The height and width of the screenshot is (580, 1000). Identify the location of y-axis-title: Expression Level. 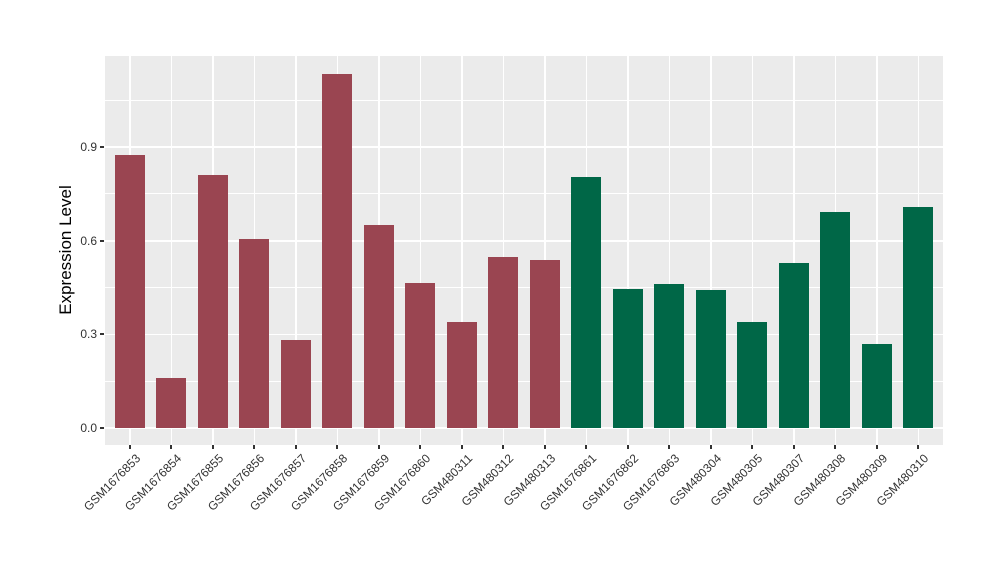
(65, 250).